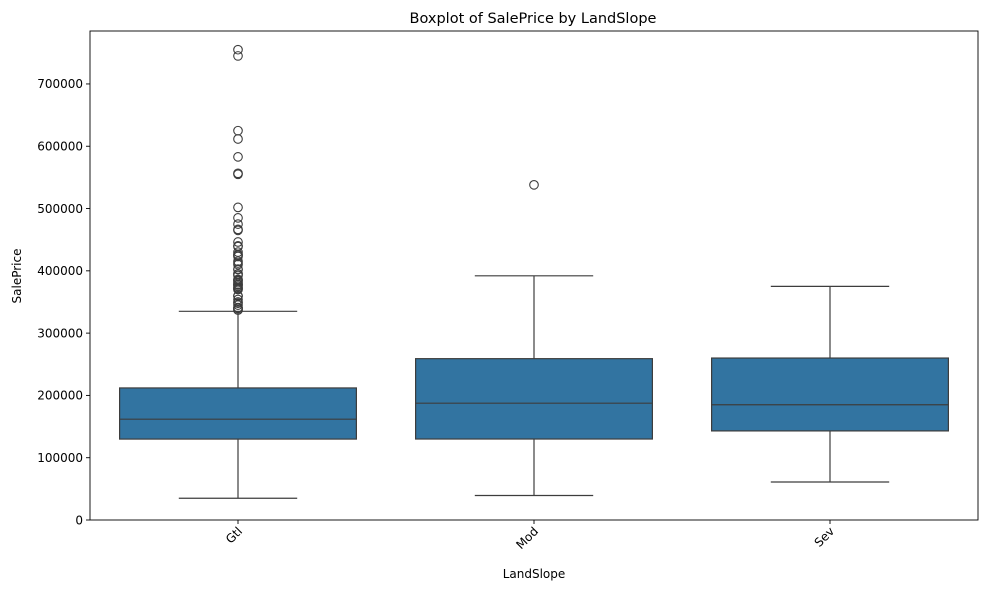  What do you see at coordinates (534, 574) in the screenshot?
I see `x-axis-title: LandSlope` at bounding box center [534, 574].